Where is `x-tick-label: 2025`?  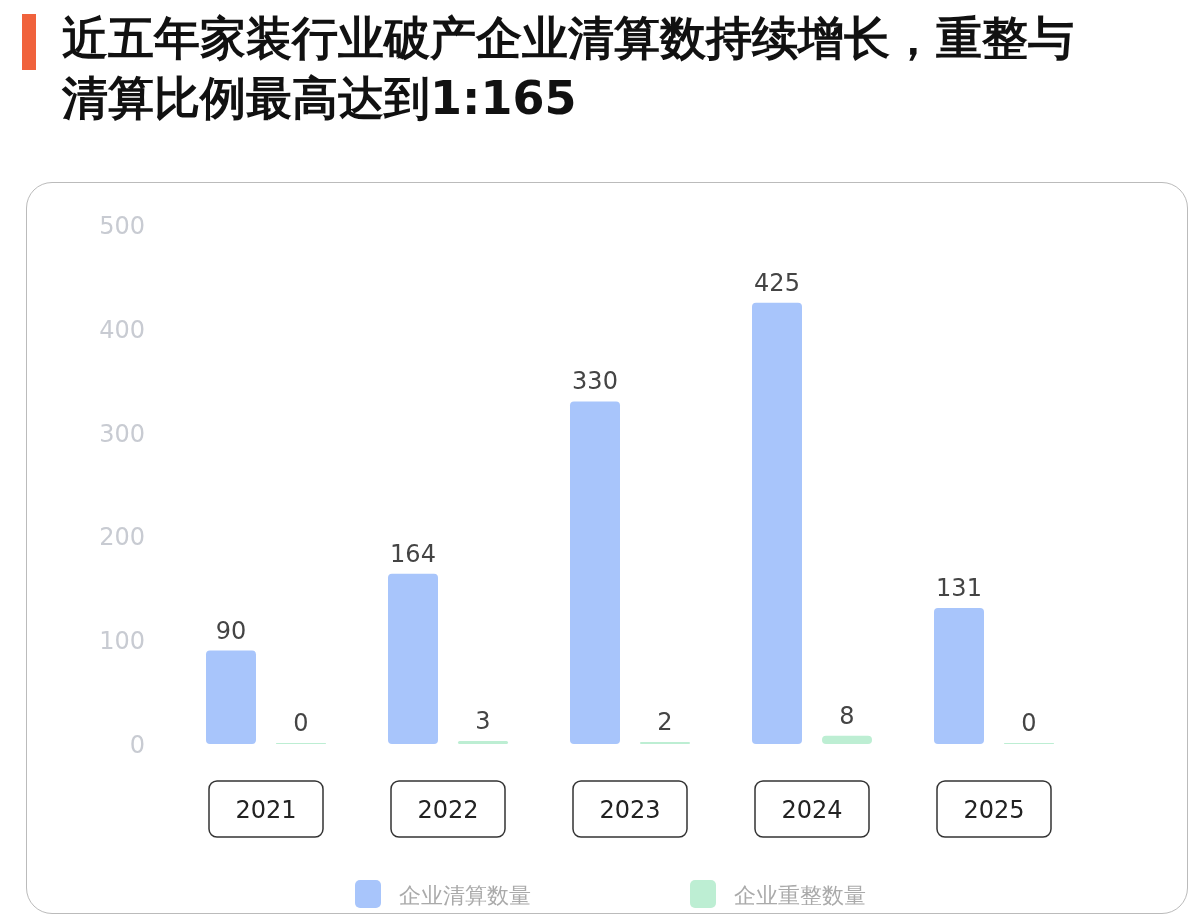 x-tick-label: 2025 is located at coordinates (994, 810).